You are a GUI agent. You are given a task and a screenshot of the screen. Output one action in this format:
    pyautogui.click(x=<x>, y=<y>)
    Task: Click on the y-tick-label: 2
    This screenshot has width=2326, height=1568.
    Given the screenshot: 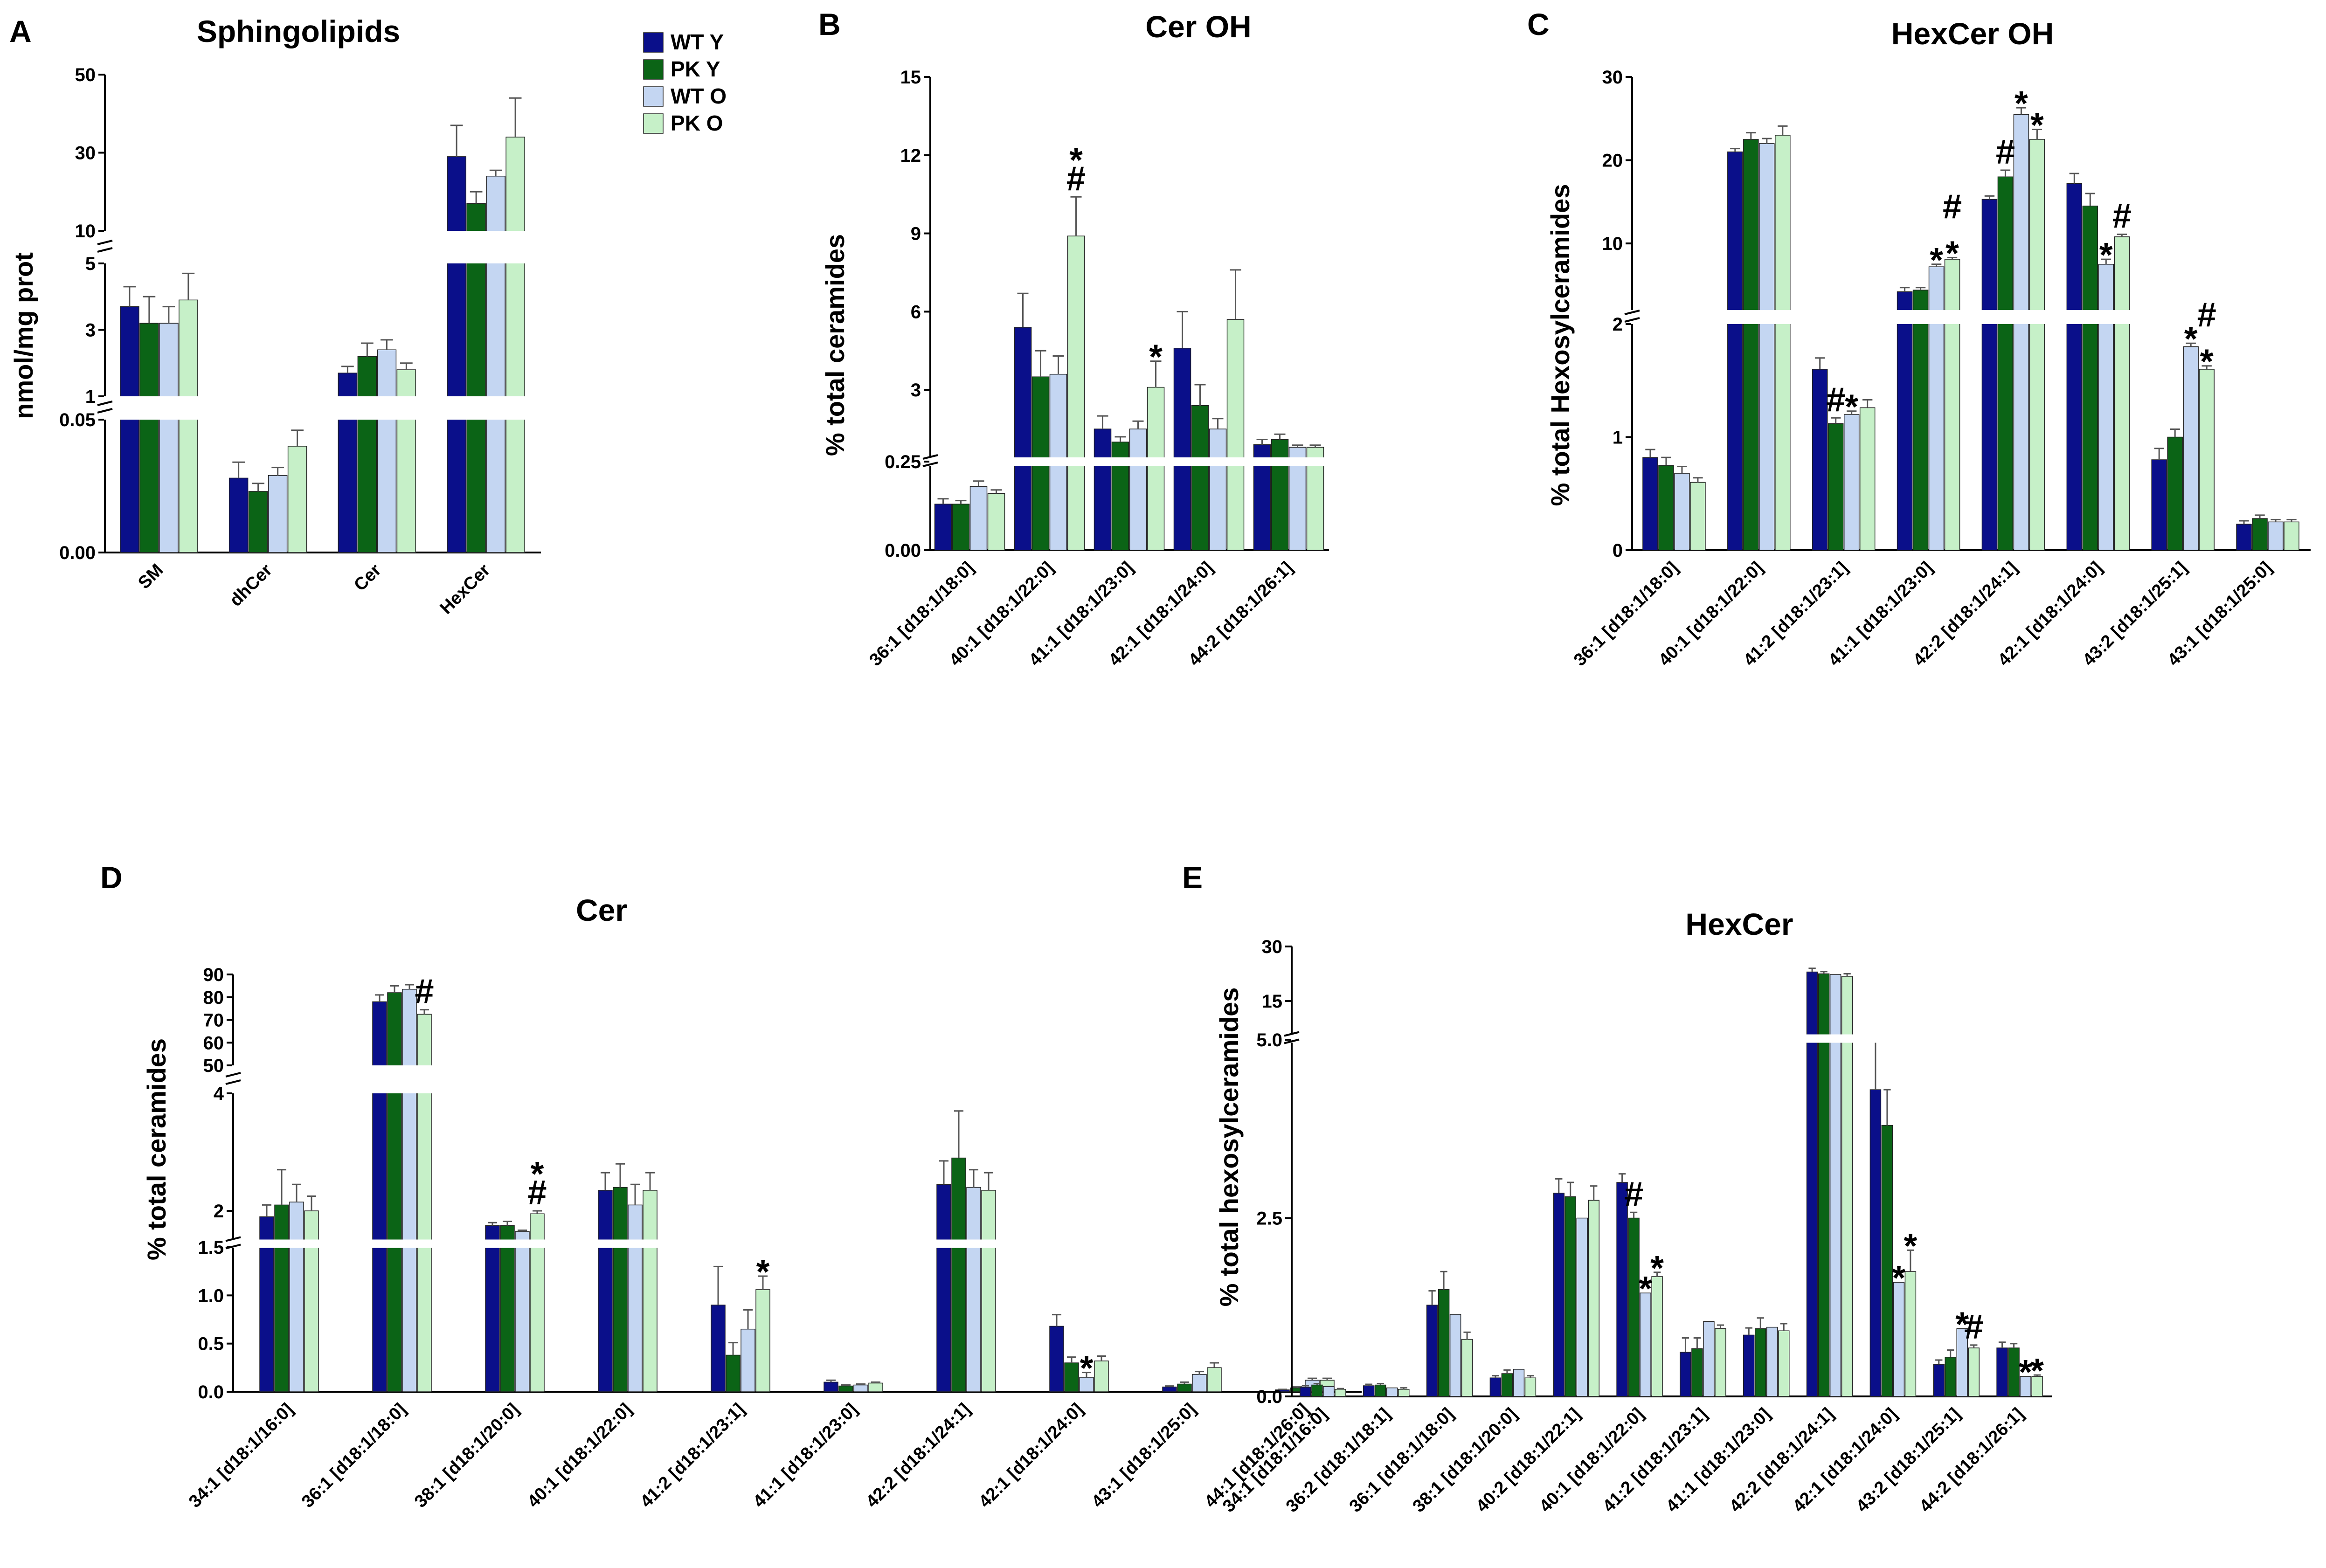 What is the action you would take?
    pyautogui.click(x=219, y=1211)
    